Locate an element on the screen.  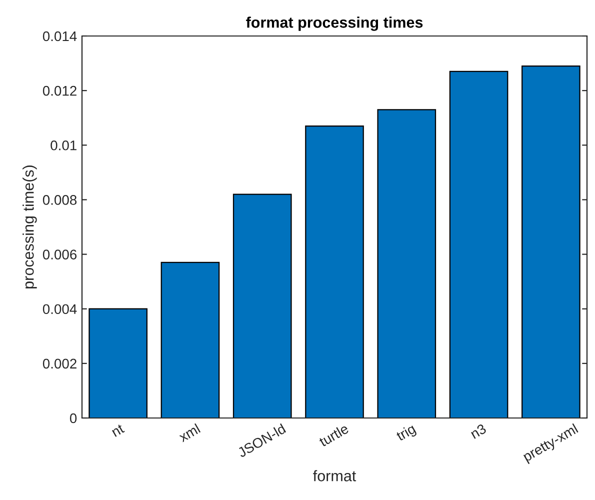
chart-title: format processing times is located at coordinates (334, 23).